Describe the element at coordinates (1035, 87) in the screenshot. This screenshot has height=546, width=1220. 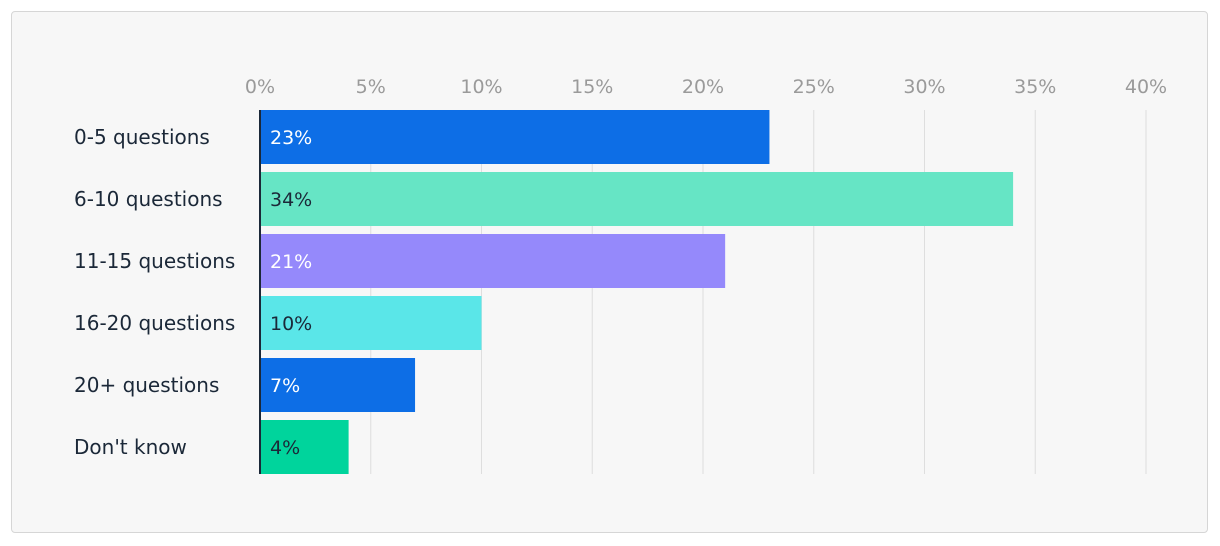
I see `x-tick-label: 35%` at that location.